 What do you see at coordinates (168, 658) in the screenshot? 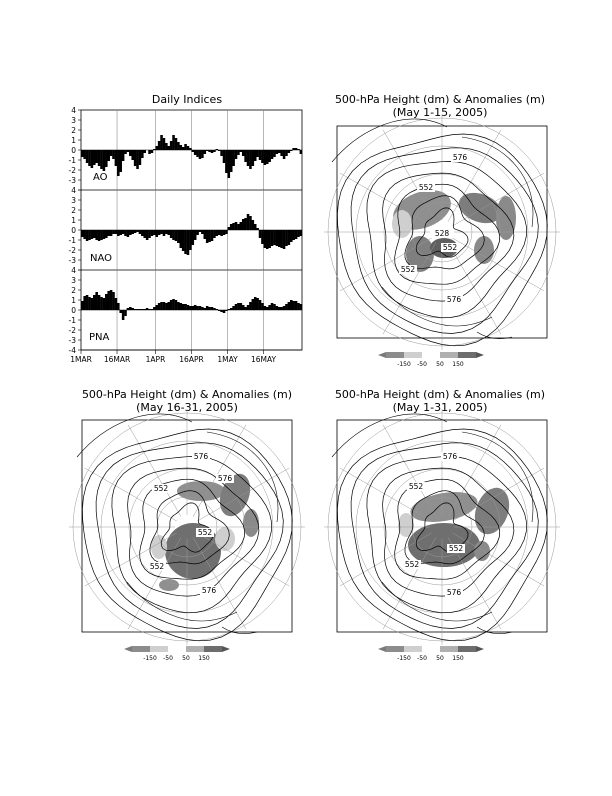
I see `colorbar-tick-label: -50` at bounding box center [168, 658].